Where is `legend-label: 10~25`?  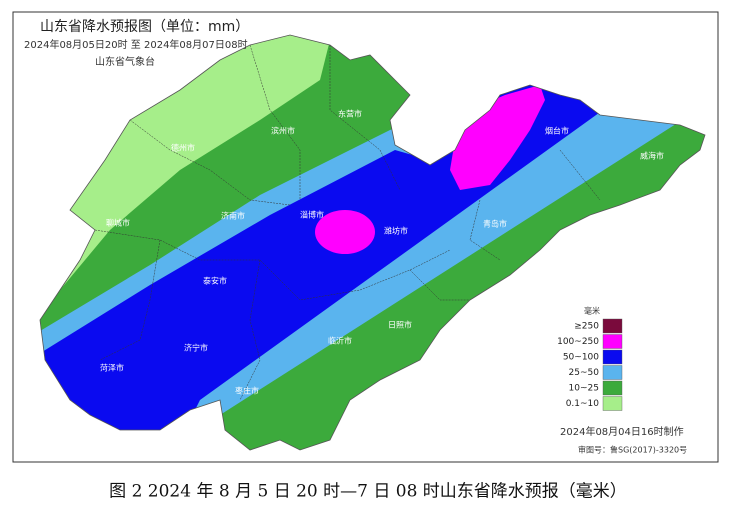 legend-label: 10~25 is located at coordinates (584, 389).